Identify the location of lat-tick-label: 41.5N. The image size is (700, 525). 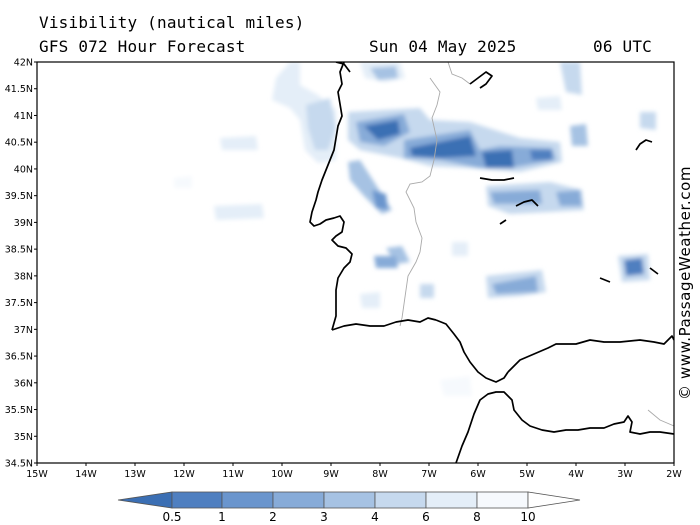
(19, 89).